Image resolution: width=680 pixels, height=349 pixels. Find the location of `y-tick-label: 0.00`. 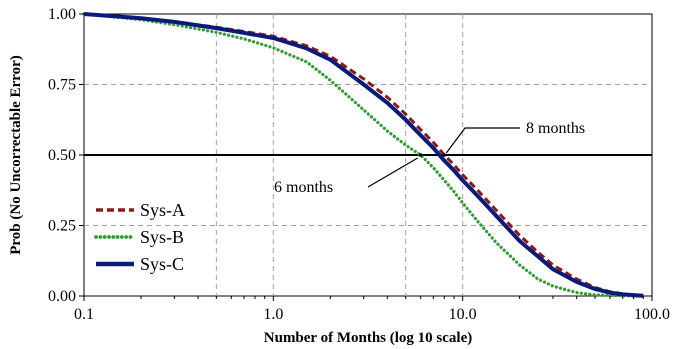

y-tick-label: 0.00 is located at coordinates (62, 296).